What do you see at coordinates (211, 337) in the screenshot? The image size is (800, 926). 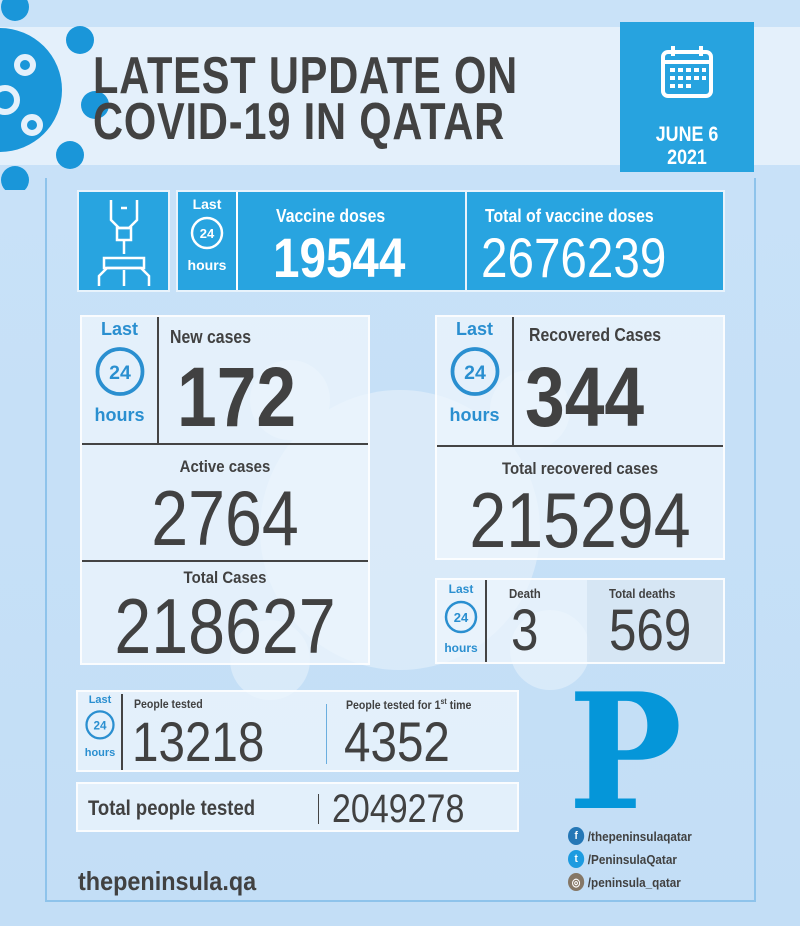 I see `new-cases-label: New cases` at bounding box center [211, 337].